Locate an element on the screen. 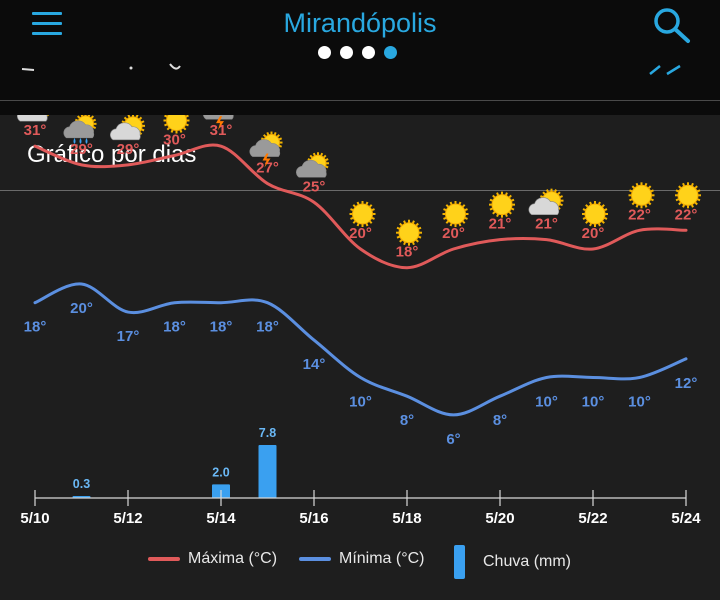  page-dot-4-active is located at coordinates (390, 52).